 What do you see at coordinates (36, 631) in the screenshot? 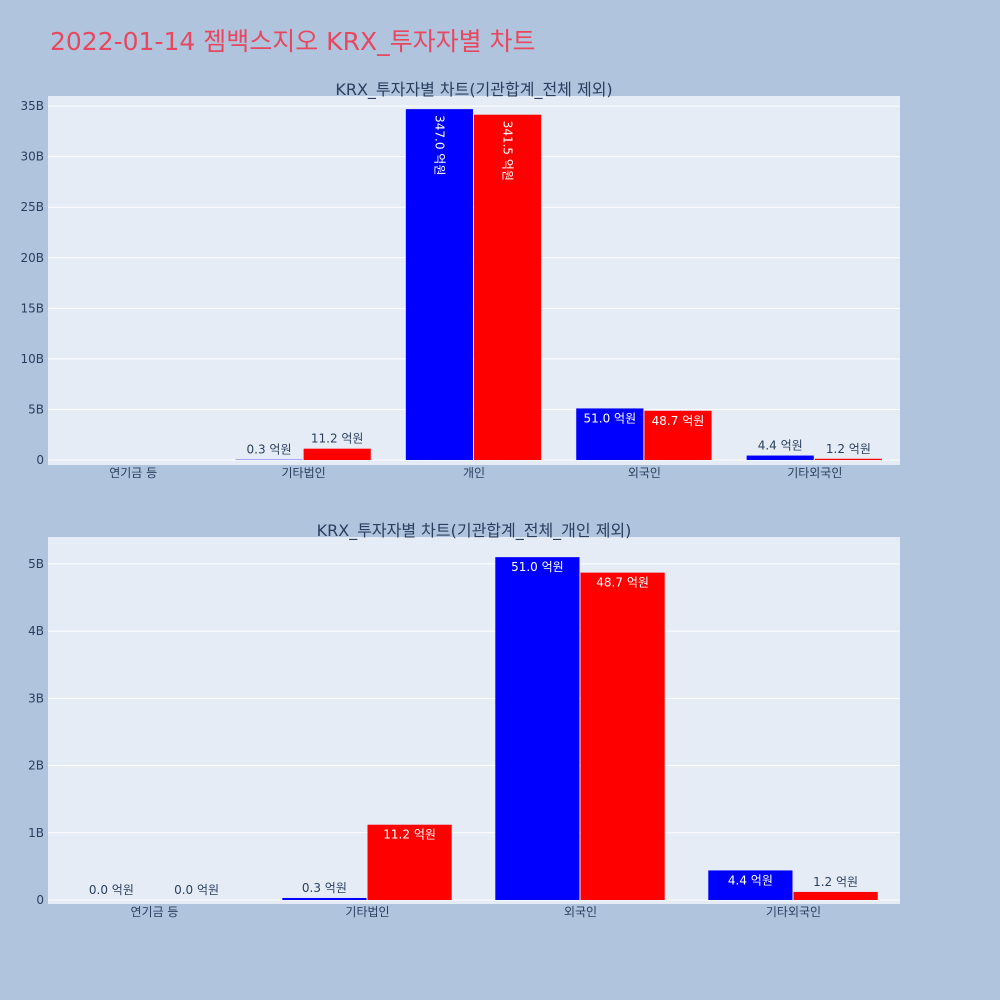
I see `y-tick-label: 4B` at bounding box center [36, 631].